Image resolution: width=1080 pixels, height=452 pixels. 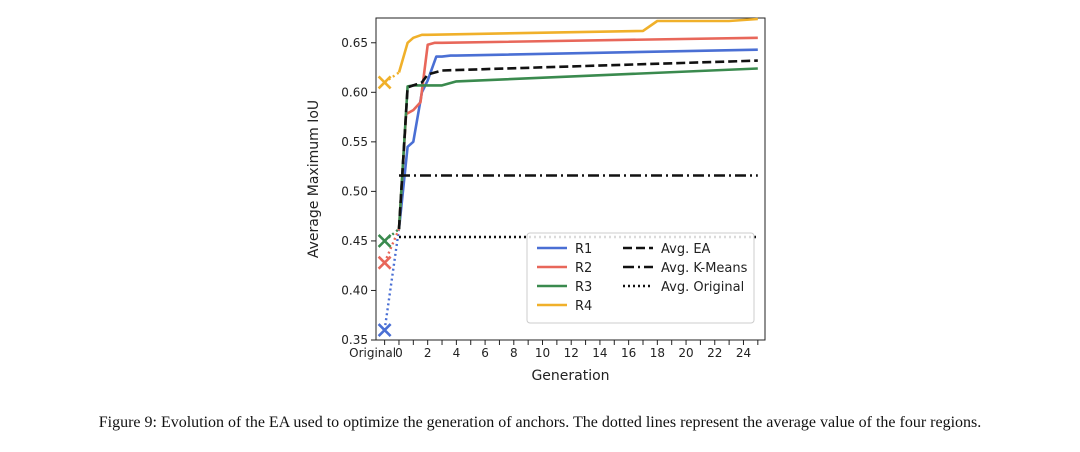 I want to click on x-tick-label: 2, so click(x=428, y=353).